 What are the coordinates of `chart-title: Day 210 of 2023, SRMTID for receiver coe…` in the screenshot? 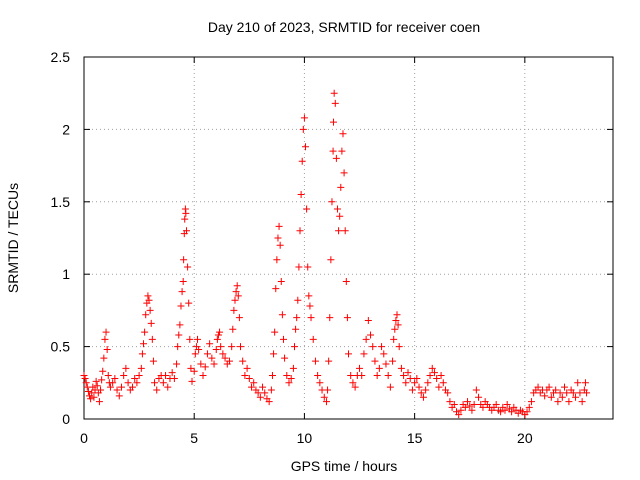 It's located at (344, 27).